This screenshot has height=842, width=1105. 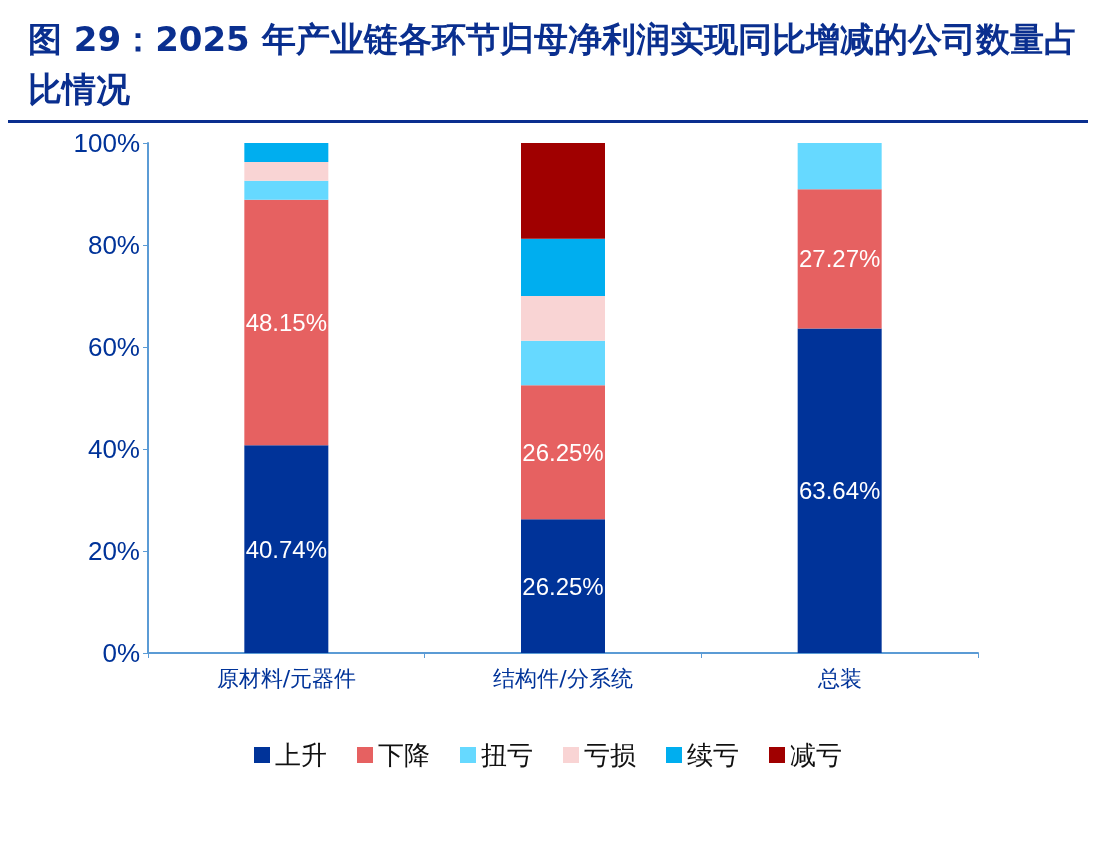 I want to click on legend-label: 上升, so click(x=301, y=755).